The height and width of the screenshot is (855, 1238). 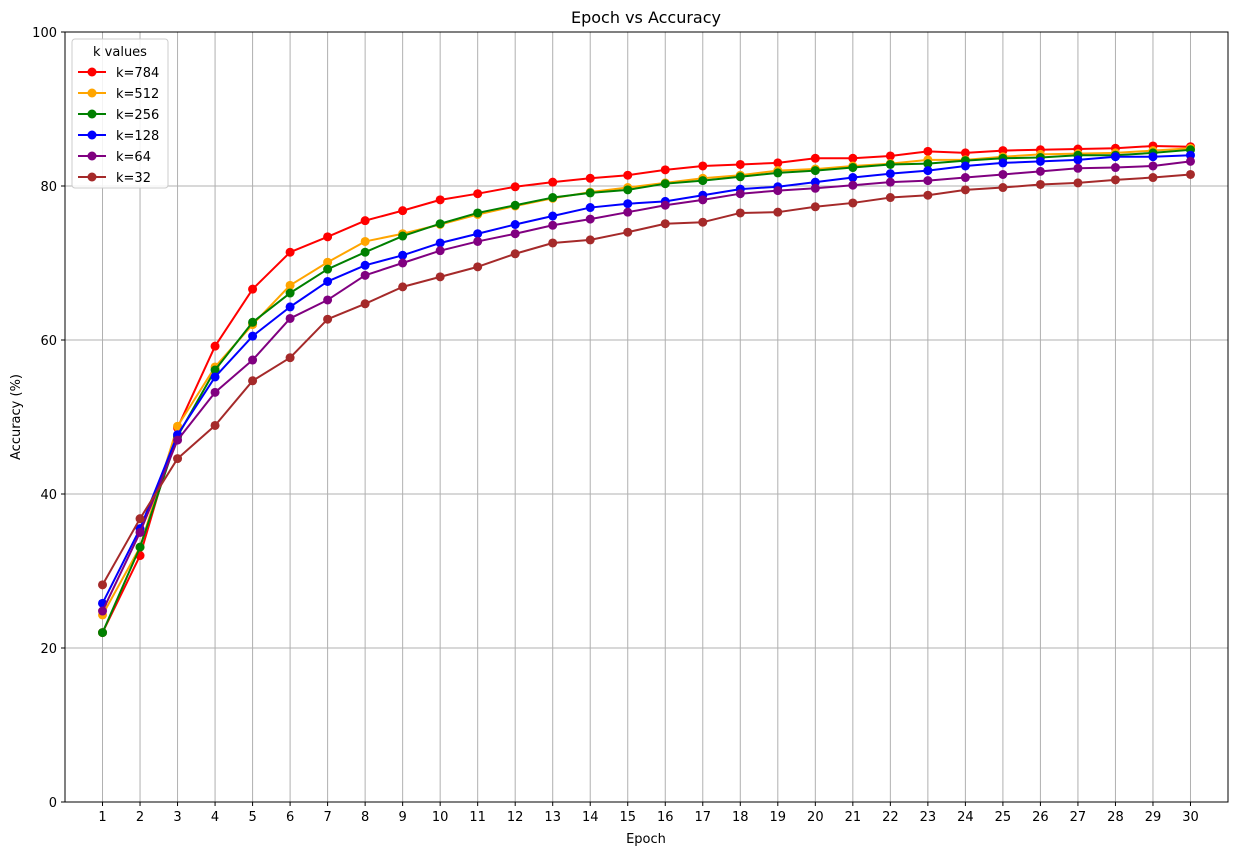 I want to click on x-tick-label: 2, so click(x=140, y=817).